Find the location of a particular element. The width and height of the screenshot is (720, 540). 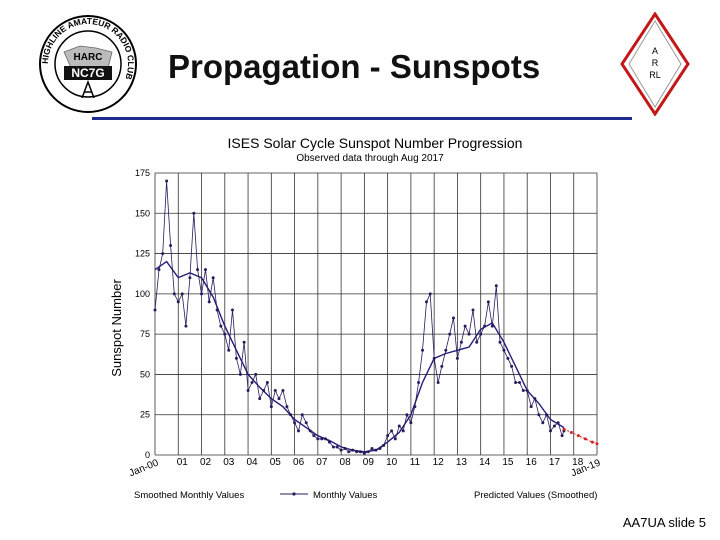

x-tick-label-9: 09 is located at coordinates (369, 462).